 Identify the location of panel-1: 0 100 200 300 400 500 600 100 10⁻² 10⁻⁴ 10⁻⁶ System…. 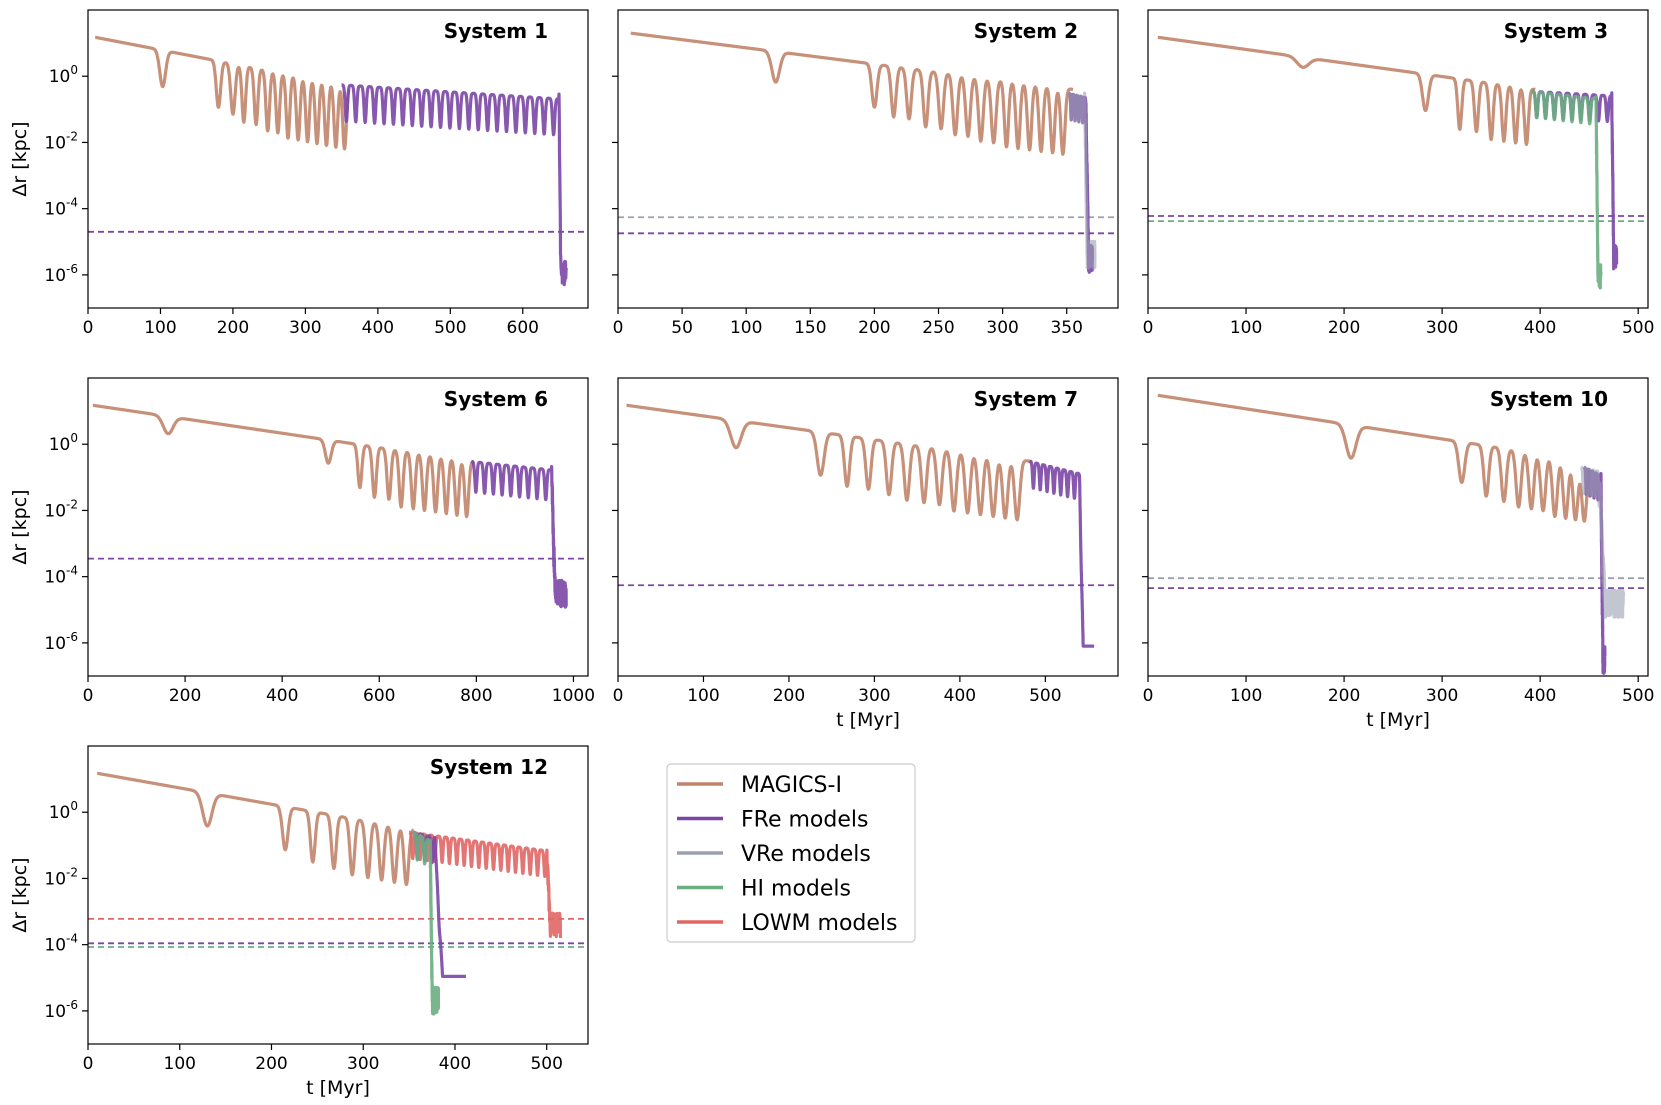
(299, 173).